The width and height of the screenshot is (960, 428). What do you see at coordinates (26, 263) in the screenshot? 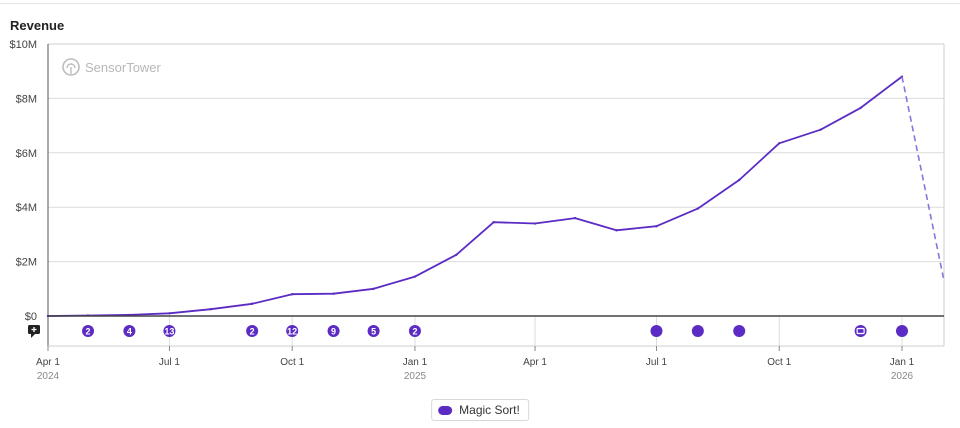
I see `y-tick-label: $2M` at bounding box center [26, 263].